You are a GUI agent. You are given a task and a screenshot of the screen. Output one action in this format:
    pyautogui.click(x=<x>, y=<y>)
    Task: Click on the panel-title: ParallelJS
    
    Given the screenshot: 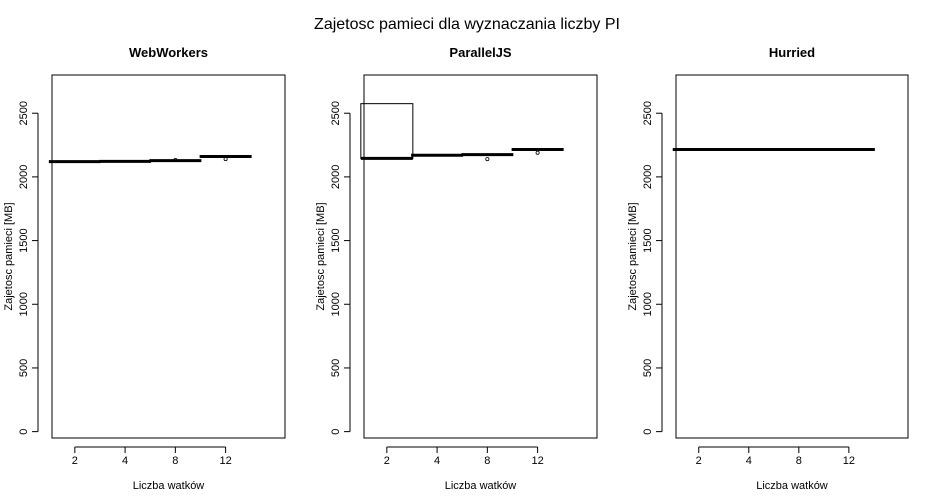 What is the action you would take?
    pyautogui.click(x=480, y=52)
    